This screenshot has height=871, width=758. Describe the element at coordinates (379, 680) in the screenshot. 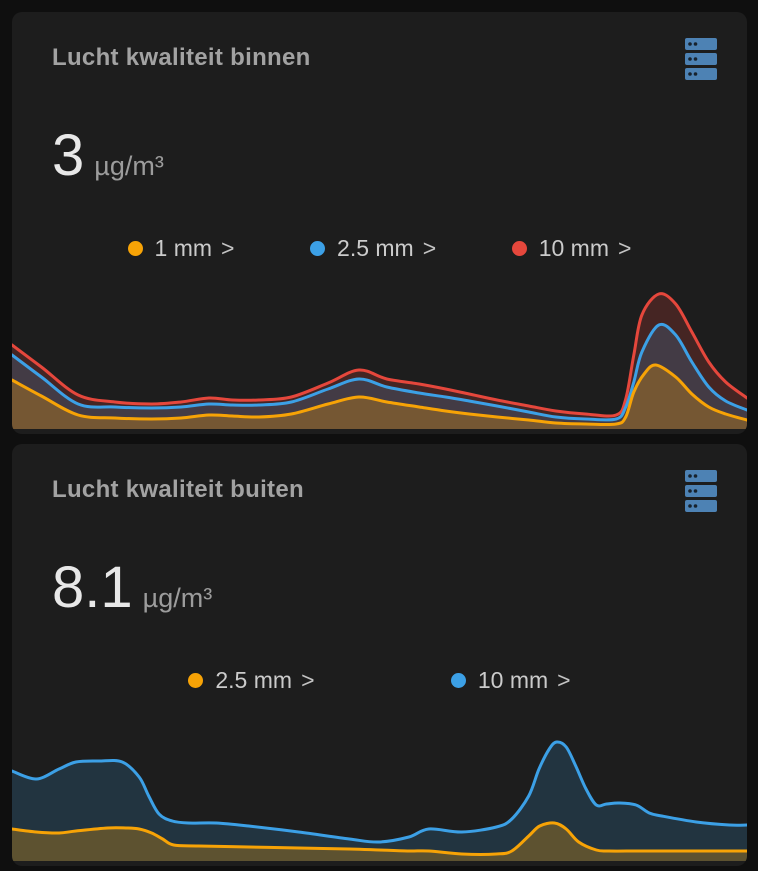

I see `legend: 2.5 mm > 10 mm >` at that location.